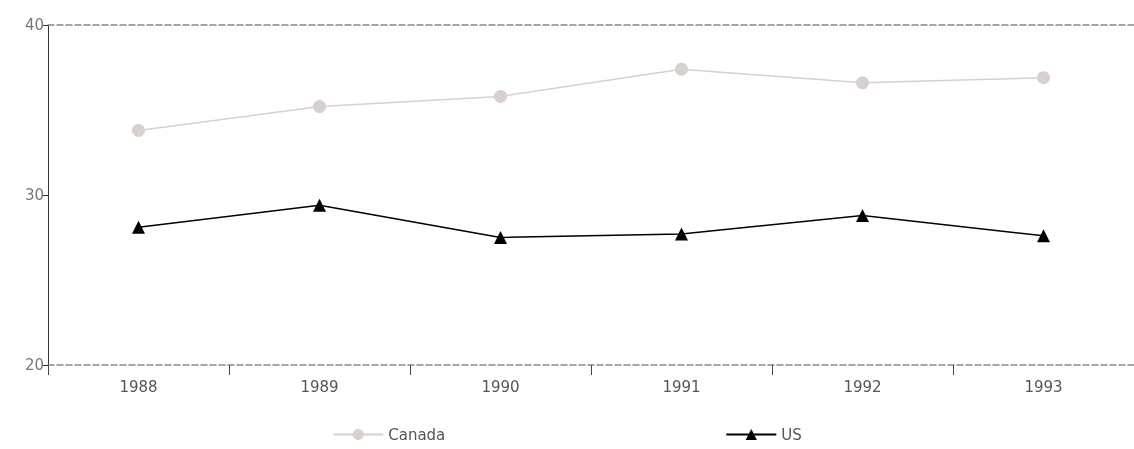  Describe the element at coordinates (417, 434) in the screenshot. I see `legend-label: Canada` at that location.